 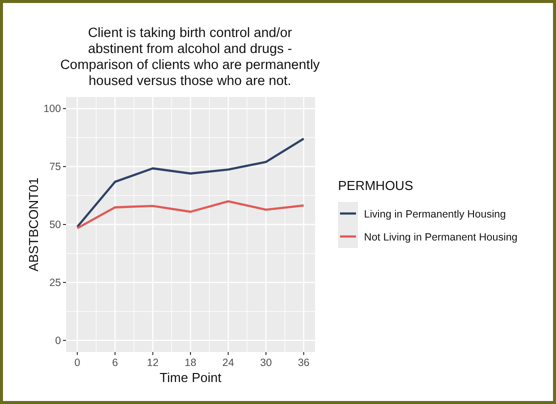 What do you see at coordinates (376, 185) in the screenshot?
I see `legend-title: PERMHOUS` at bounding box center [376, 185].